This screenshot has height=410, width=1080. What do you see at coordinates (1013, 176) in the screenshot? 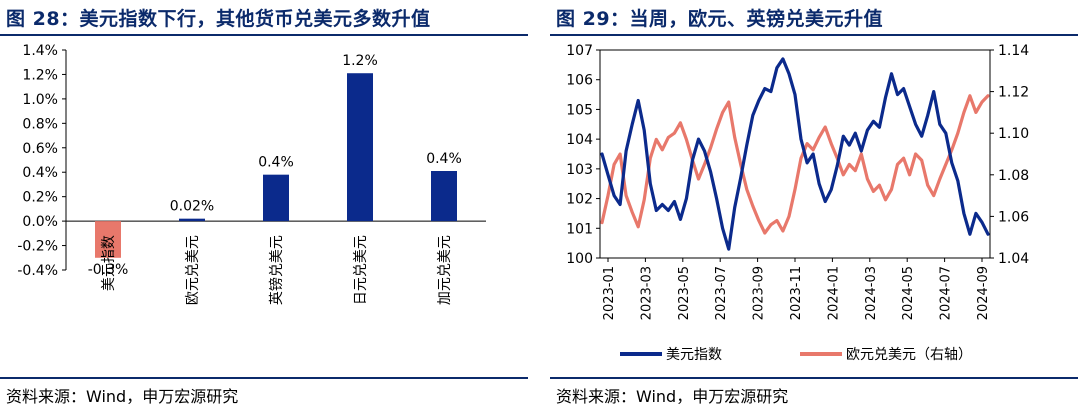
I see `right-y-tick-label: 1.08` at bounding box center [1013, 176].